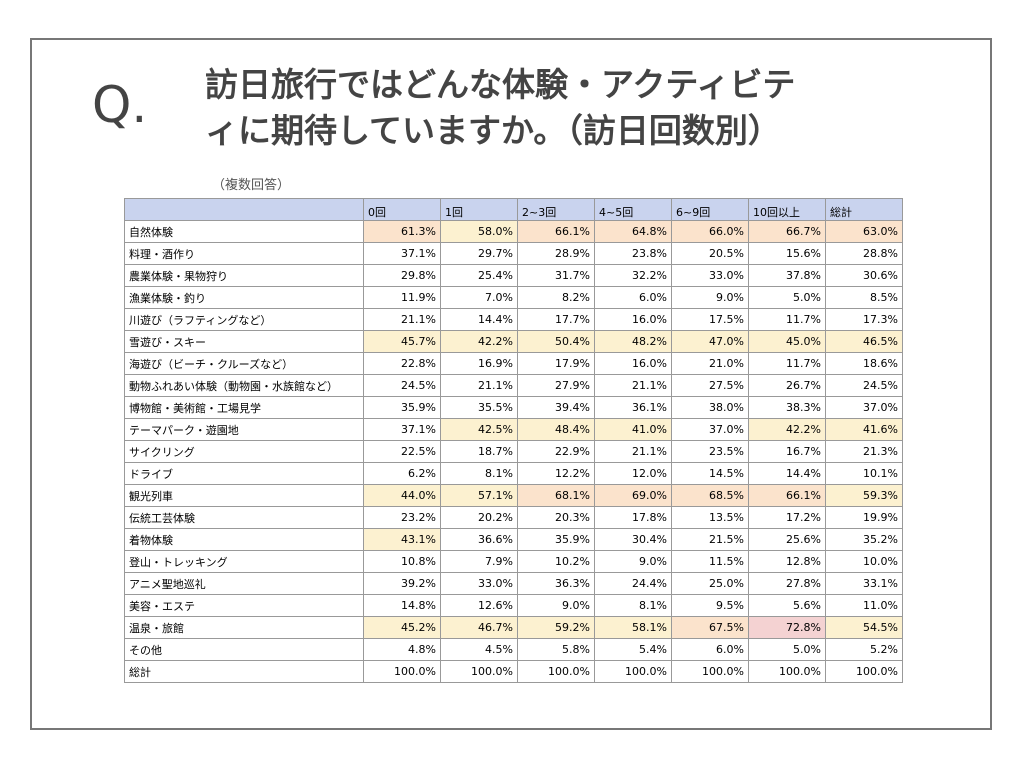  What do you see at coordinates (556, 407) in the screenshot?
I see `cell: 39.4%` at bounding box center [556, 407].